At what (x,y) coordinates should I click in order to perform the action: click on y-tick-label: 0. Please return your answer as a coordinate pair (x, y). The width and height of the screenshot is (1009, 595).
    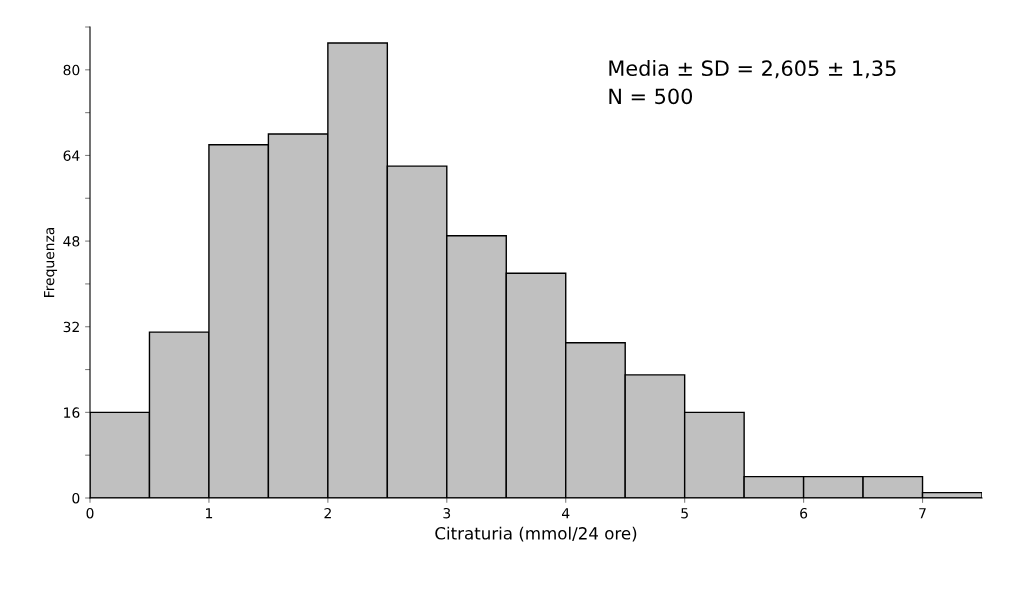
    Looking at the image, I should click on (76, 498).